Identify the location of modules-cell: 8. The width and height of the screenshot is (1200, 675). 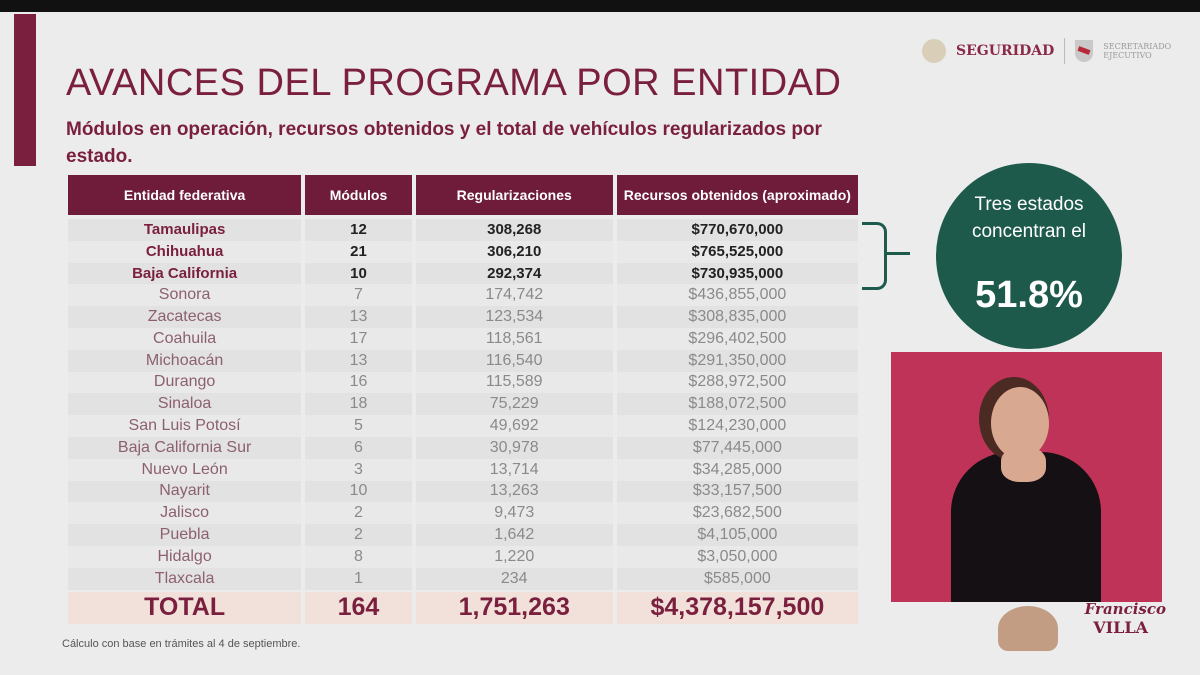
(358, 556).